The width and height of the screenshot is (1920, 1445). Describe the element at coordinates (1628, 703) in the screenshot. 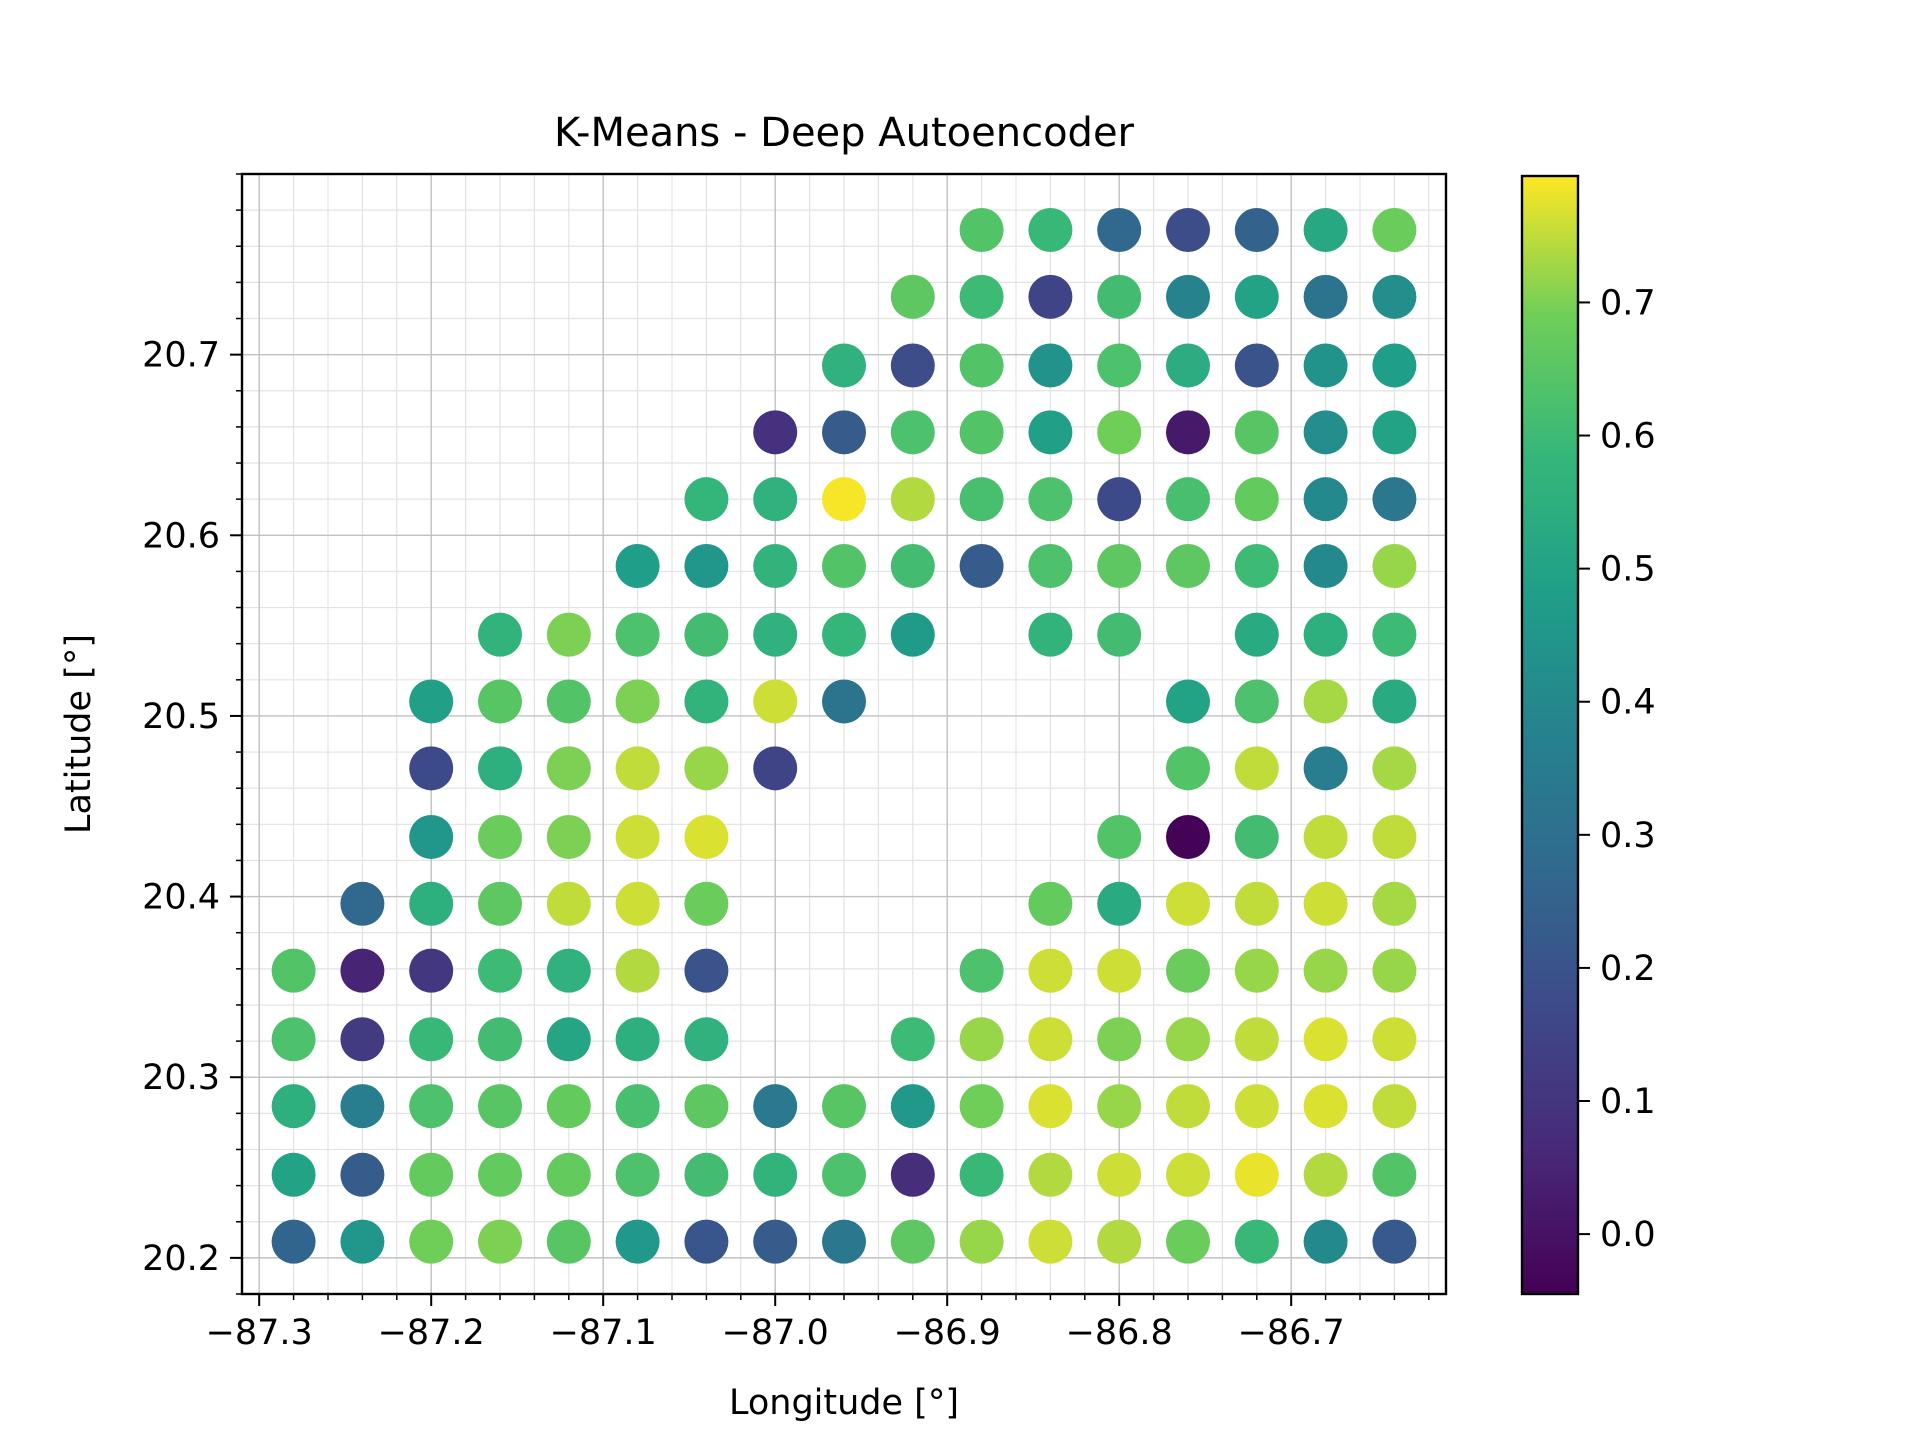

I see `colorbar-tick-label: 0.4` at that location.